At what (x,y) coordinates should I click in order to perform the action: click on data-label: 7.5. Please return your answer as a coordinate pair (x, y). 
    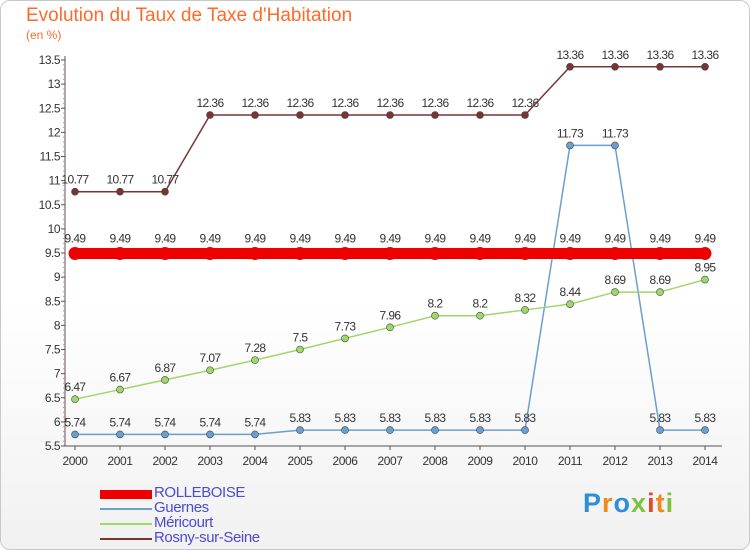
    Looking at the image, I should click on (301, 338).